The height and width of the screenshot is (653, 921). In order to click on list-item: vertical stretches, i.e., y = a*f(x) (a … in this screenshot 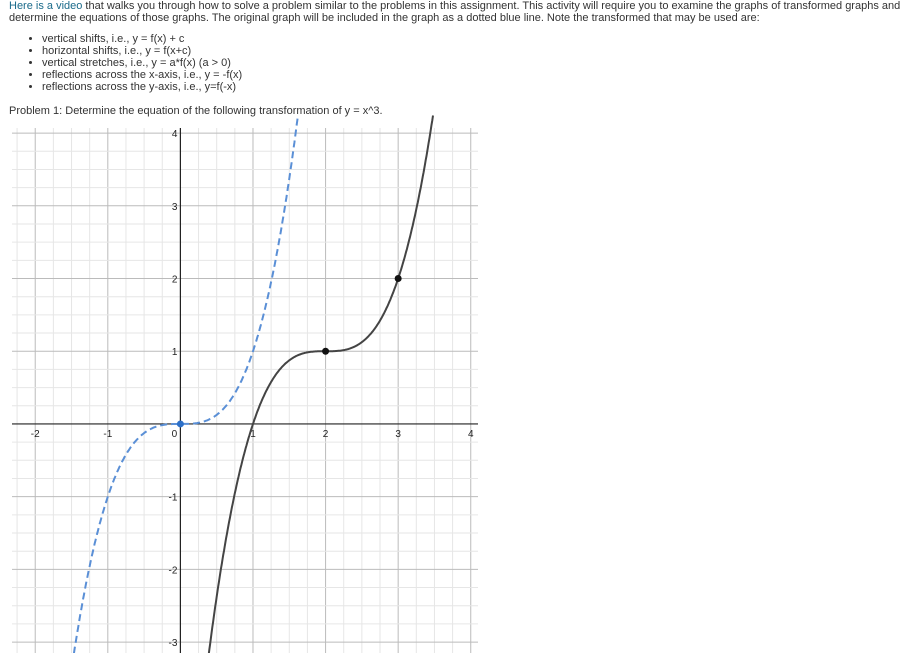, I will do `click(142, 63)`.